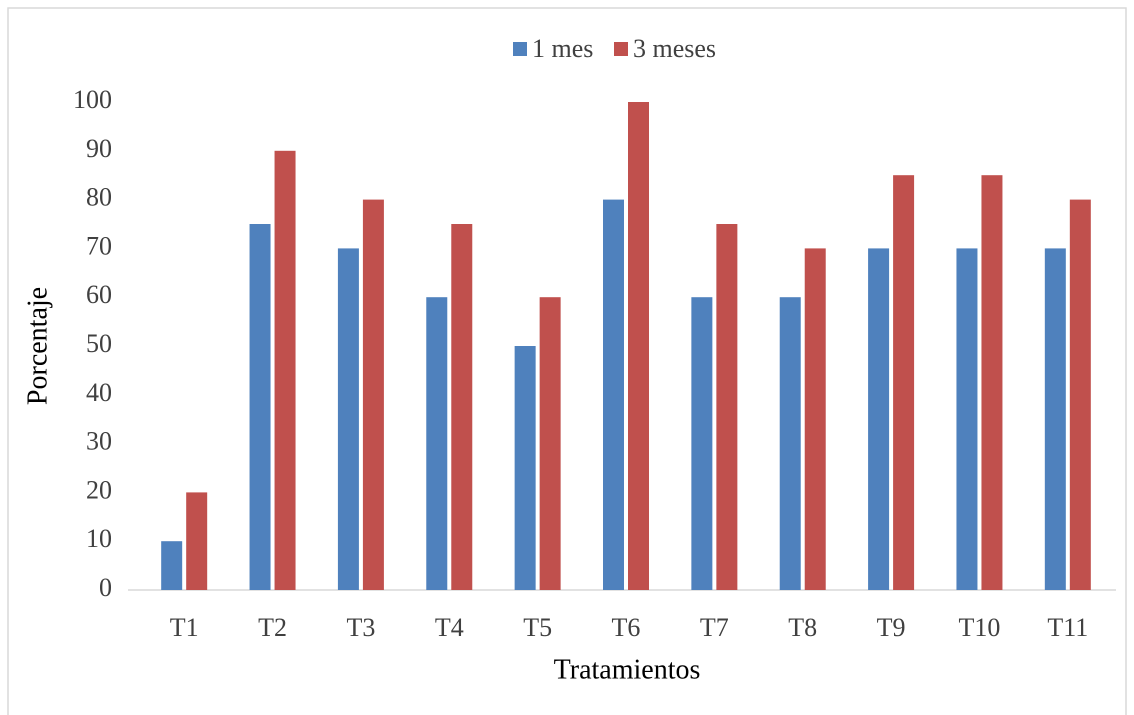 This screenshot has height=715, width=1134. Describe the element at coordinates (802, 627) in the screenshot. I see `x-tick-label: T8` at that location.